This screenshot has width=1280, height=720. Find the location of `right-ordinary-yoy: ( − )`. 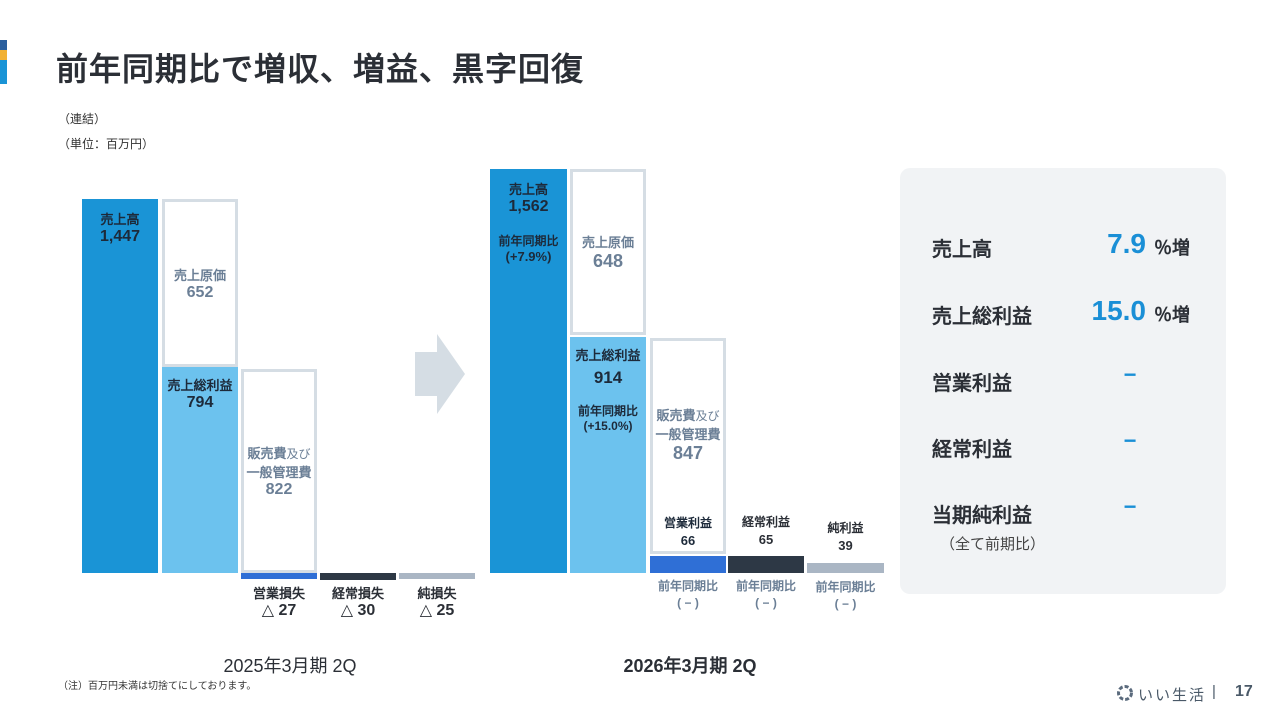

right-ordinary-yoy: ( − ) is located at coordinates (766, 603).